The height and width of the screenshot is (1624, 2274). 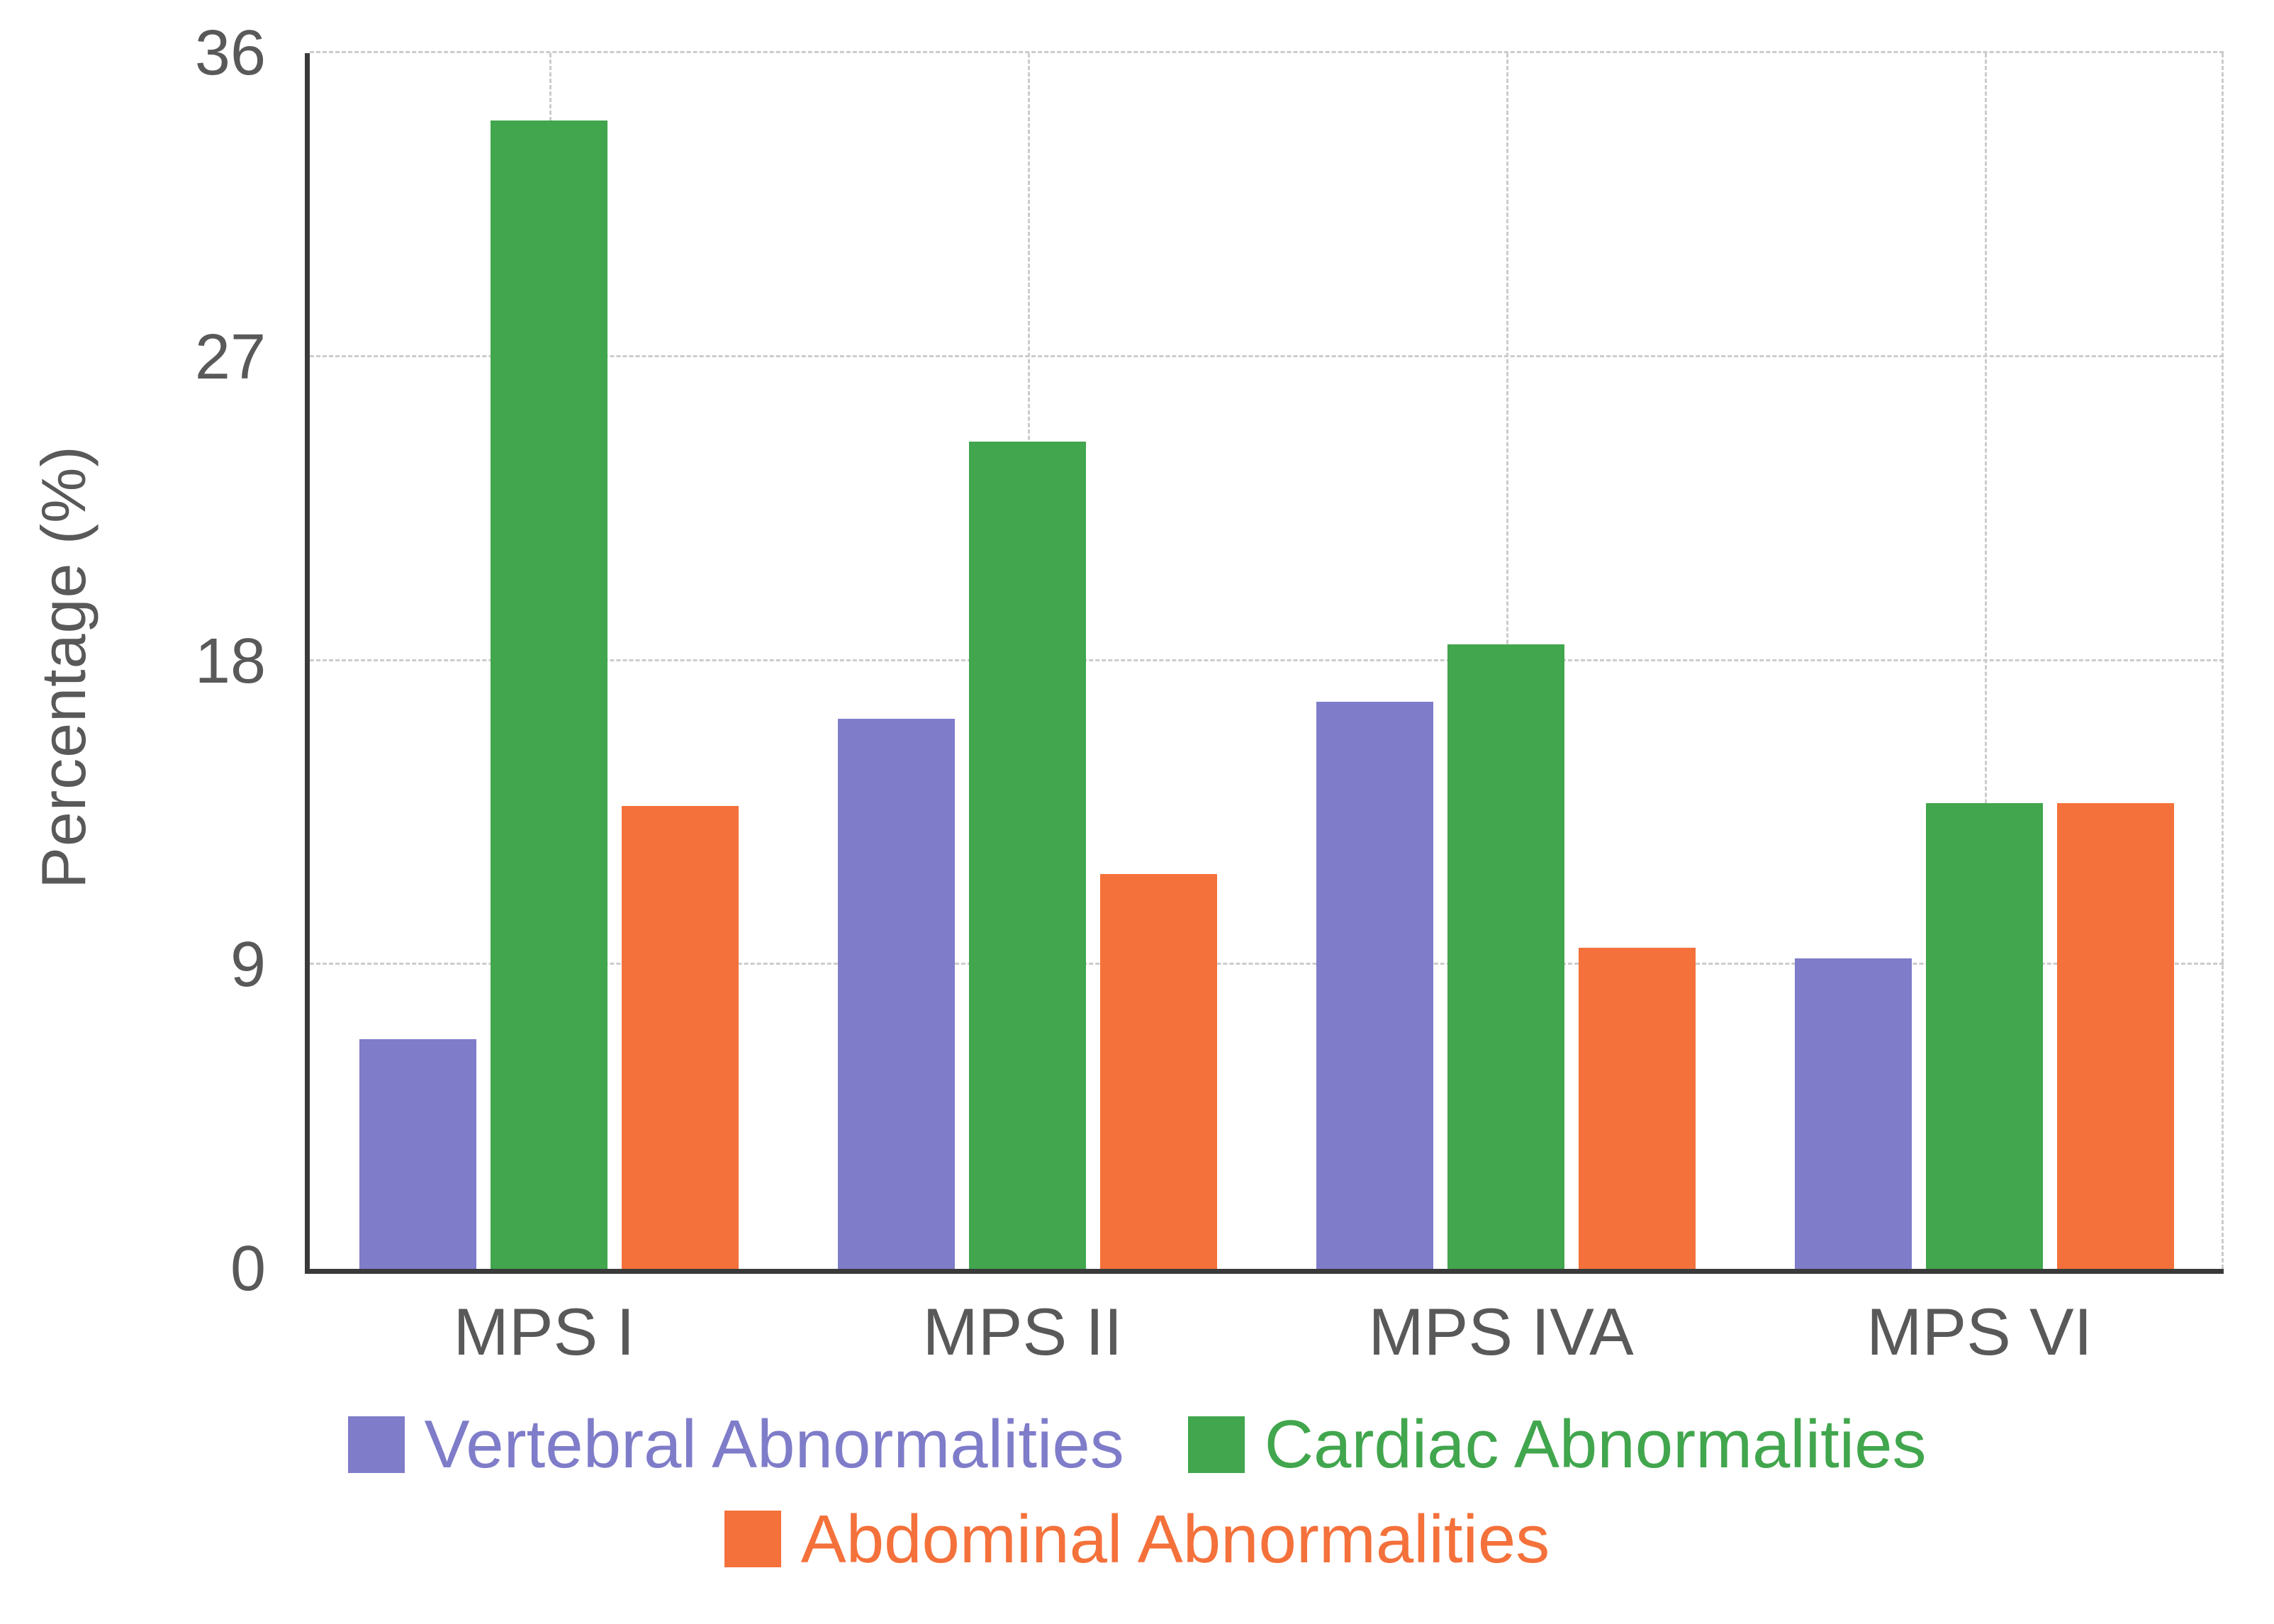 I want to click on legend-item-vertebral-abnormalities: Vertebral Abnormalities, so click(x=735, y=1444).